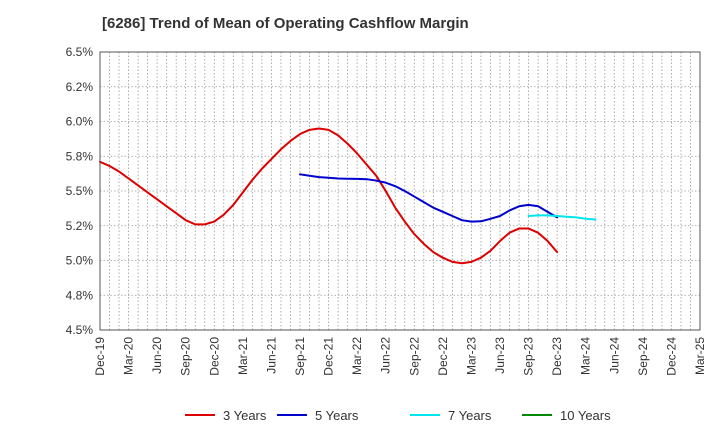 The height and width of the screenshot is (440, 720). I want to click on x-tick-label: Mar-24, so click(586, 356).